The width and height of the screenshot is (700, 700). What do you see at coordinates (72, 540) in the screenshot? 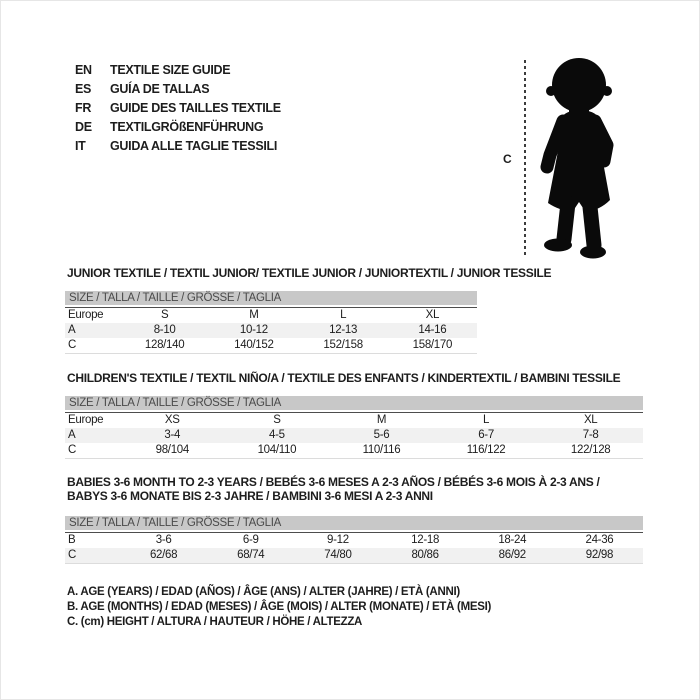
I see `row-label: B` at bounding box center [72, 540].